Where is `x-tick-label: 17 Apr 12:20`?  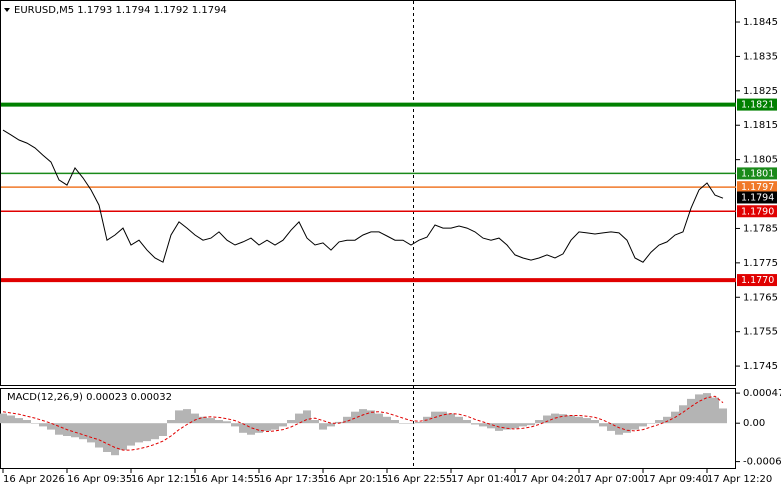
x-tick-label: 17 Apr 12:20 is located at coordinates (739, 479).